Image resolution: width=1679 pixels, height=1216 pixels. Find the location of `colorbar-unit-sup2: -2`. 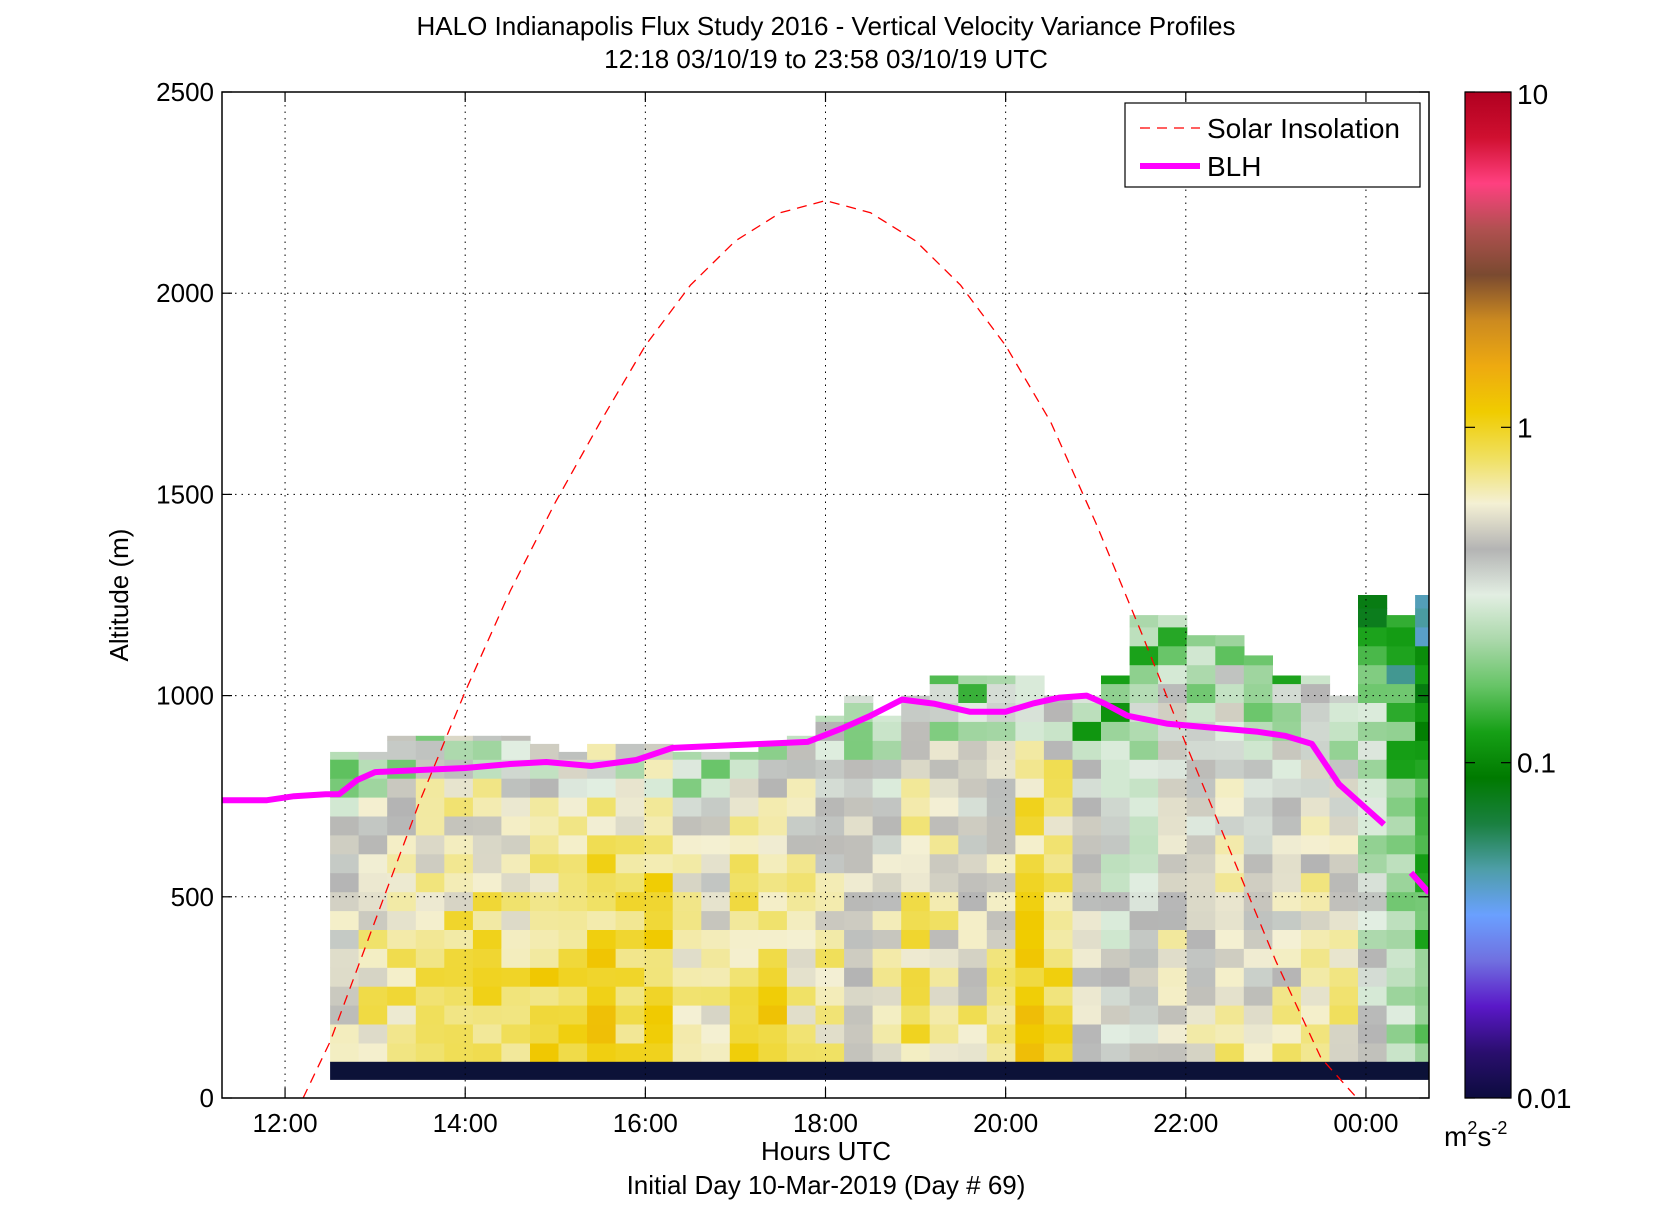

colorbar-unit-sup2: -2 is located at coordinates (1499, 1128).